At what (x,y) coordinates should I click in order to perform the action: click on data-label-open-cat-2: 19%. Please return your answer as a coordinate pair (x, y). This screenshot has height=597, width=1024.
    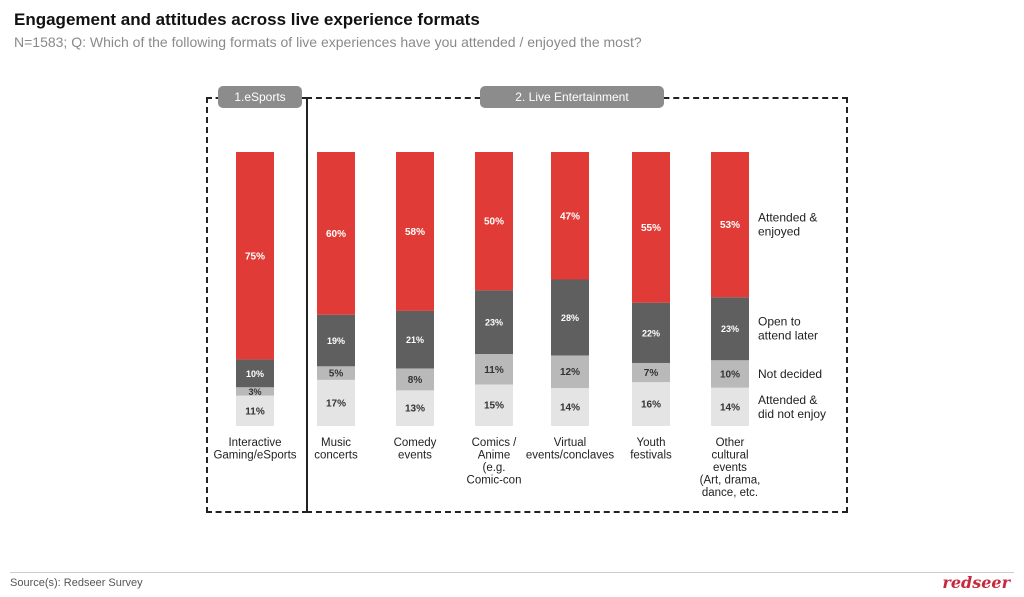
    Looking at the image, I should click on (336, 341).